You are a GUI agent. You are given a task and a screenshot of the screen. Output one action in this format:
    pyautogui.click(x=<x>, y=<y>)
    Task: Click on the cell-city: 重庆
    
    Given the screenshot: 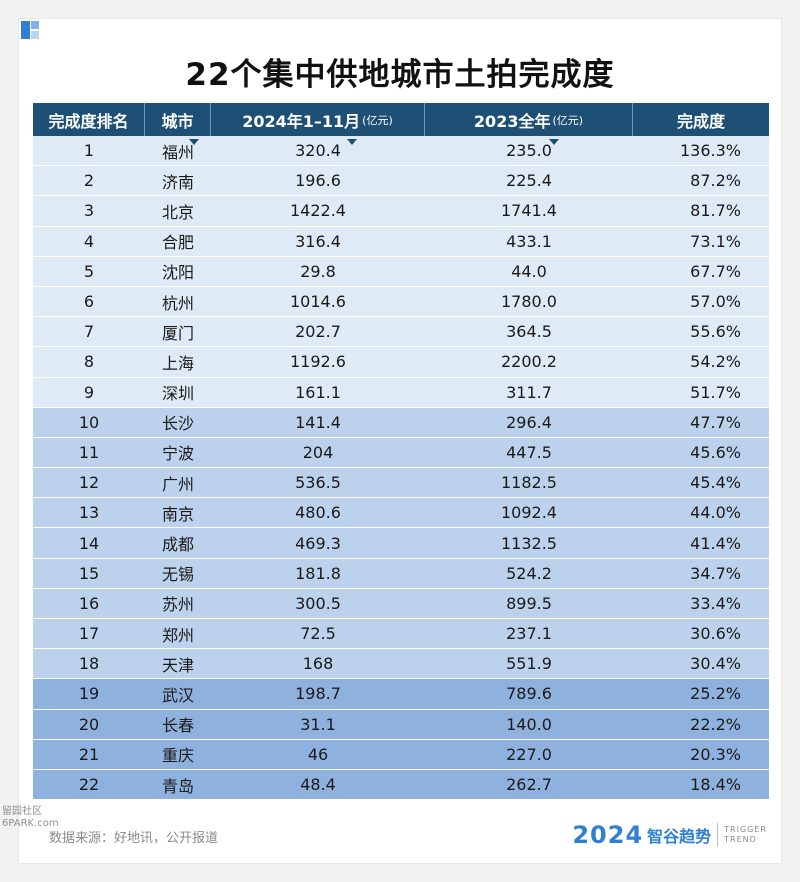 What is the action you would take?
    pyautogui.click(x=177, y=756)
    